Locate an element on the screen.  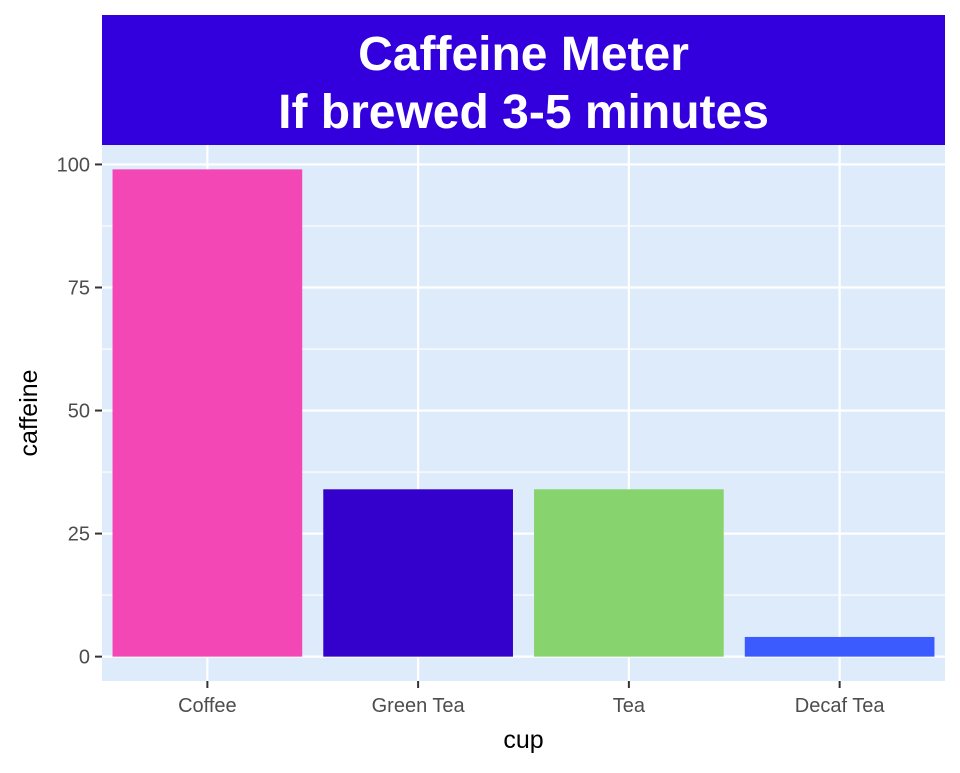
x-axis-title: cup is located at coordinates (523, 740).